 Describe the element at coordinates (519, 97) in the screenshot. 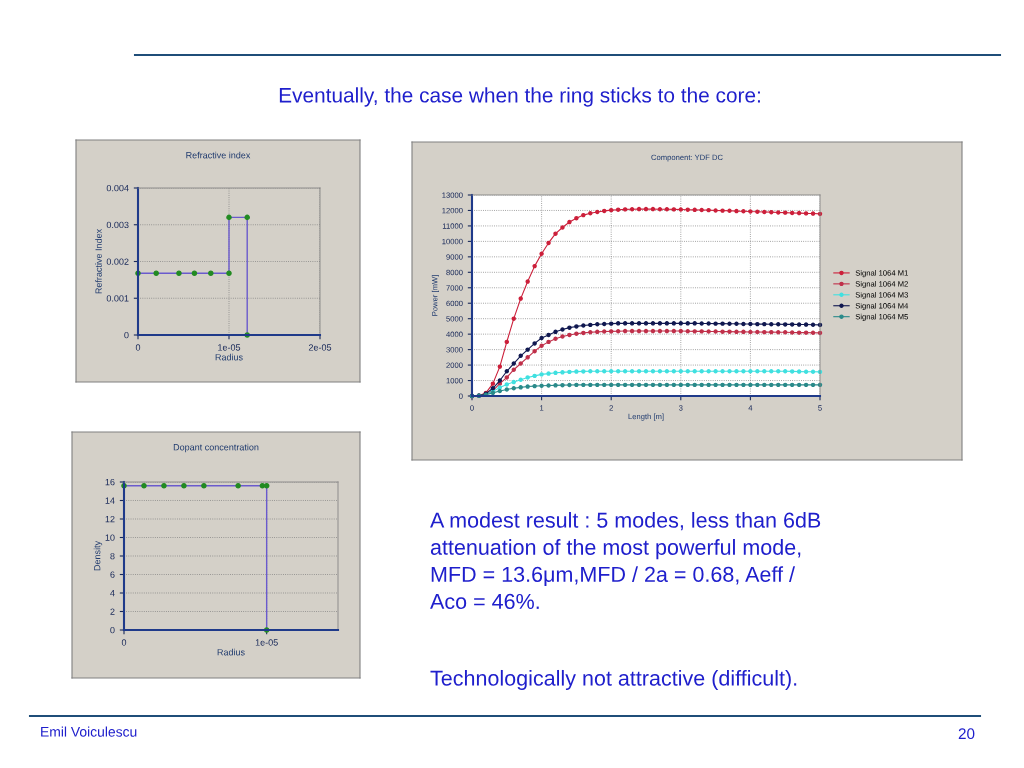

I see `text: Eventually, the case when the ring sticks to the core:` at that location.